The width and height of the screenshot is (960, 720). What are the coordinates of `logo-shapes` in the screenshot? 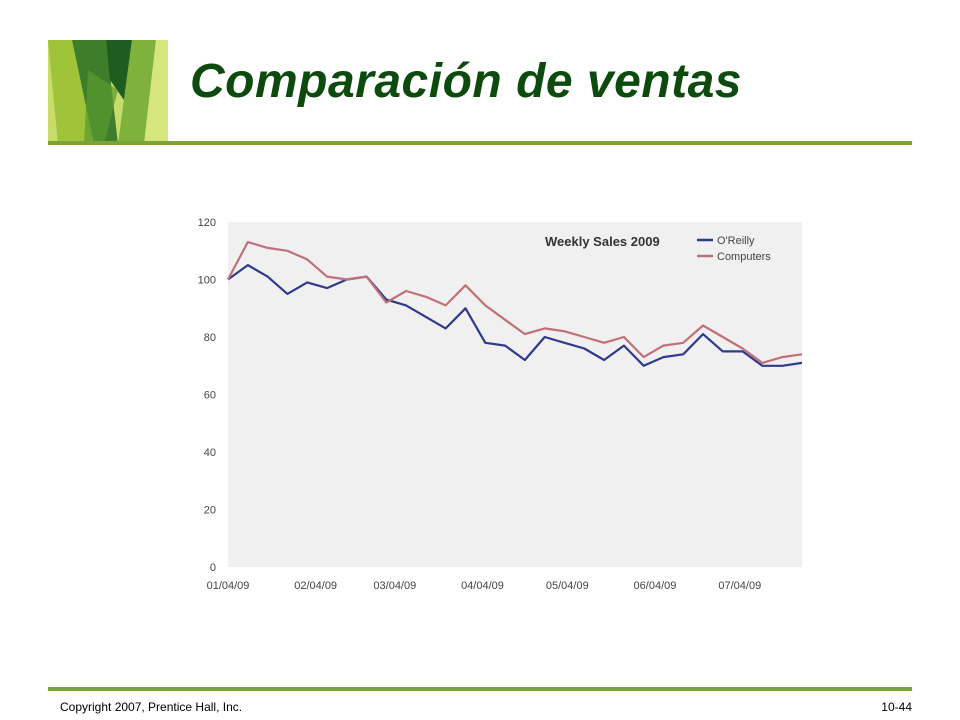 It's located at (108, 92).